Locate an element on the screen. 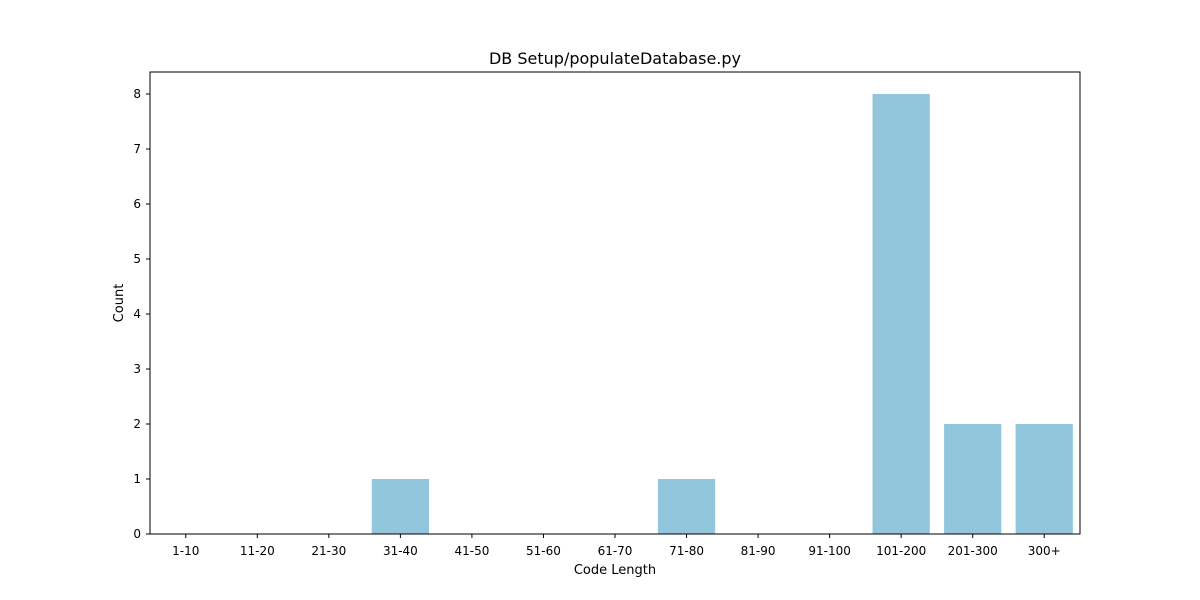 The image size is (1200, 600). y-tick-label: 2 is located at coordinates (137, 424).